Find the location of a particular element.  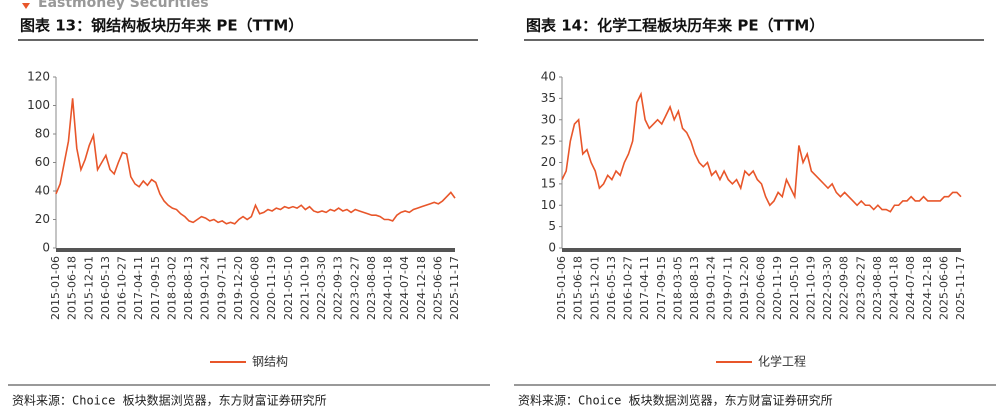

chart-title: 图表 13：钢结构板块历年来 PE（TTM） is located at coordinates (161, 26).